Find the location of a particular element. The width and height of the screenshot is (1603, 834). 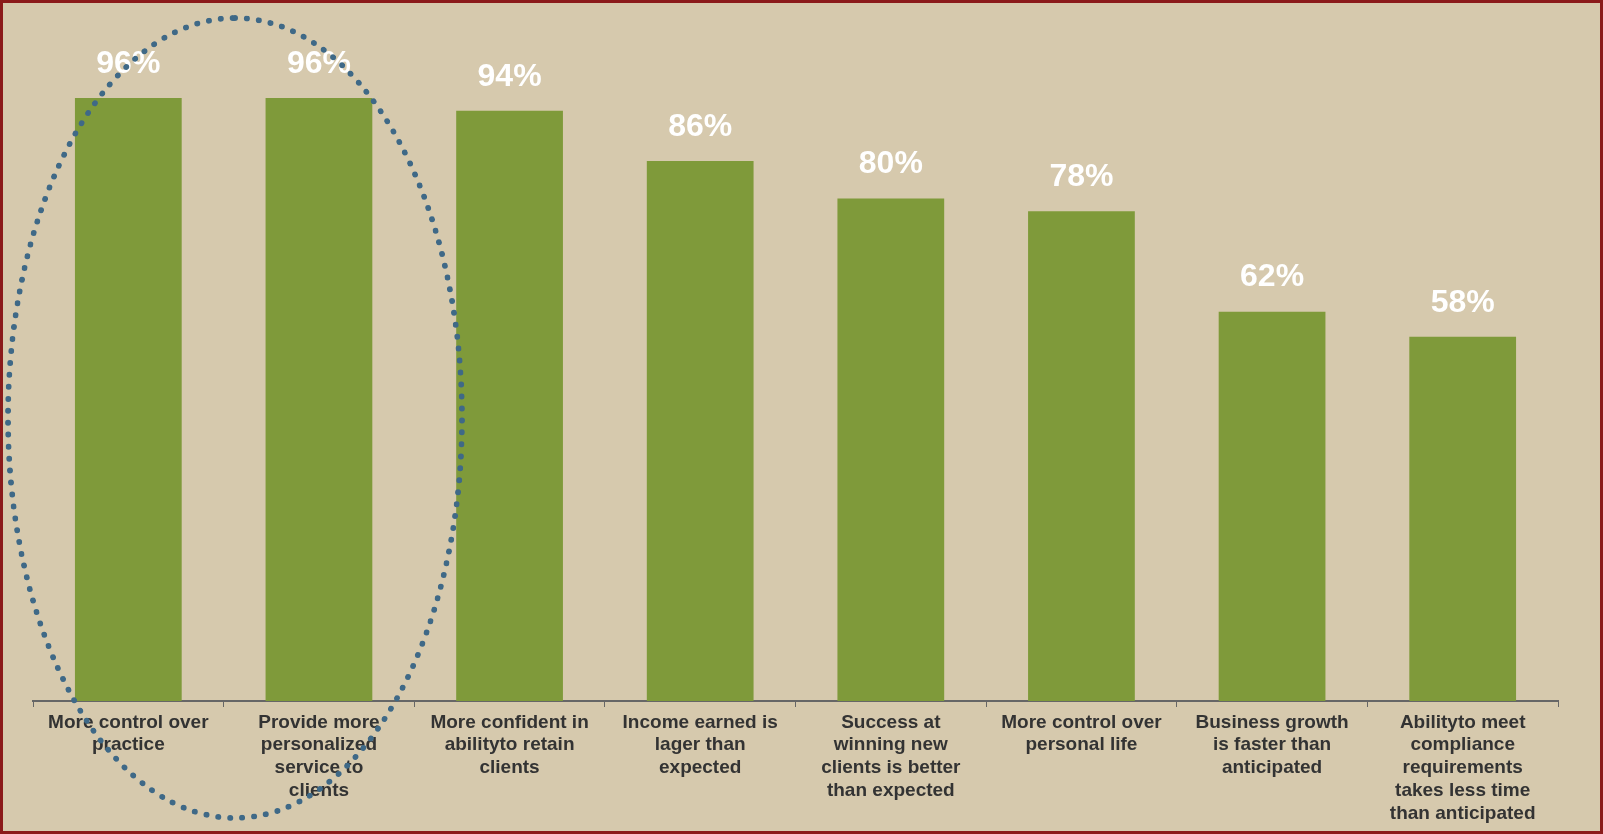

data-label: 80% is located at coordinates (890, 162).